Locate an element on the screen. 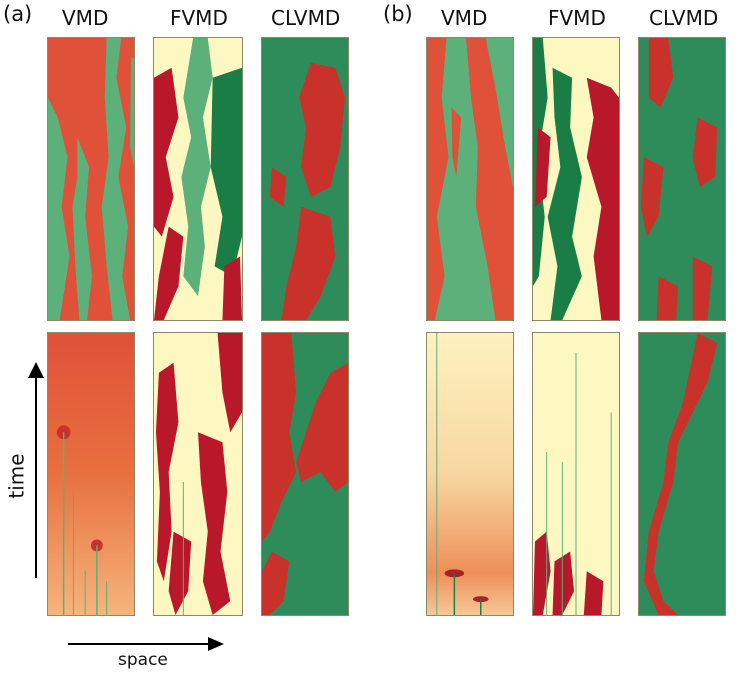 This screenshot has height=677, width=747. tile-b-clvmd-top is located at coordinates (682, 179).